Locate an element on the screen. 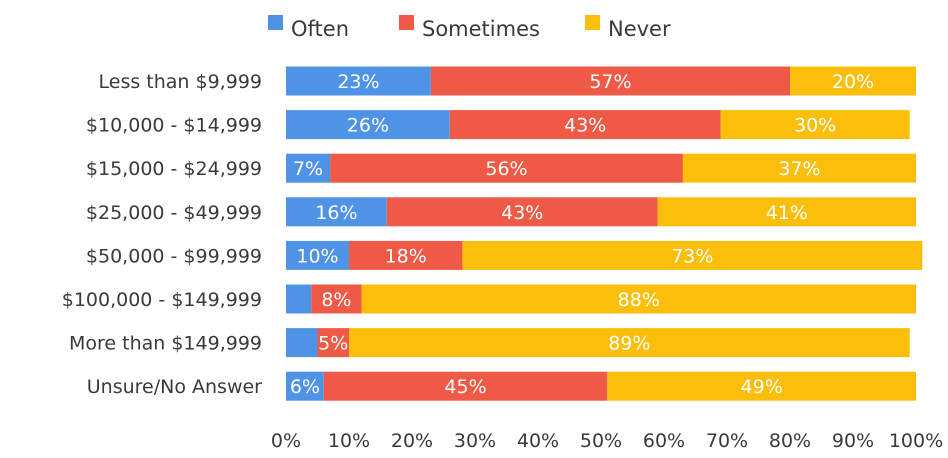 Image resolution: width=948 pixels, height=458 pixels. x-tick-label: 50% is located at coordinates (601, 441).